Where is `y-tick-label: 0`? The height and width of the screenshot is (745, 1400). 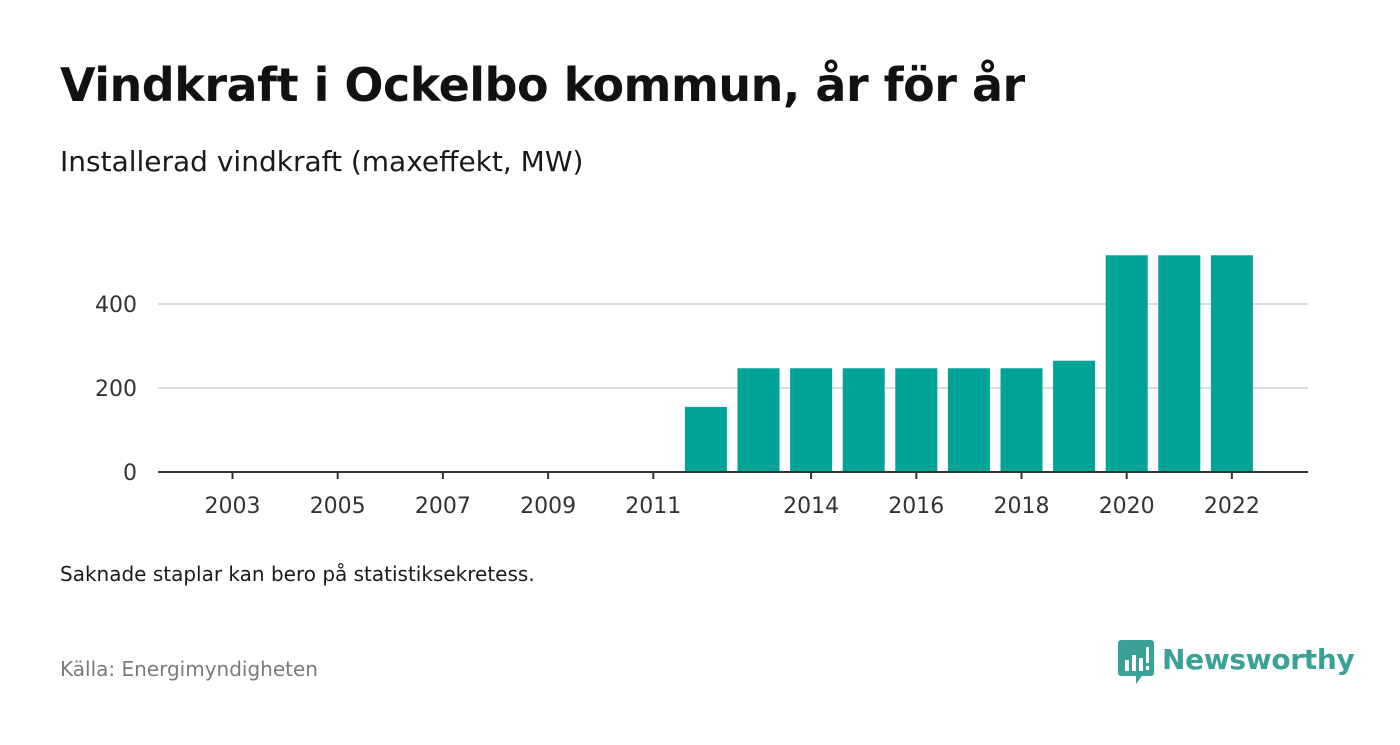 y-tick-label: 0 is located at coordinates (130, 473).